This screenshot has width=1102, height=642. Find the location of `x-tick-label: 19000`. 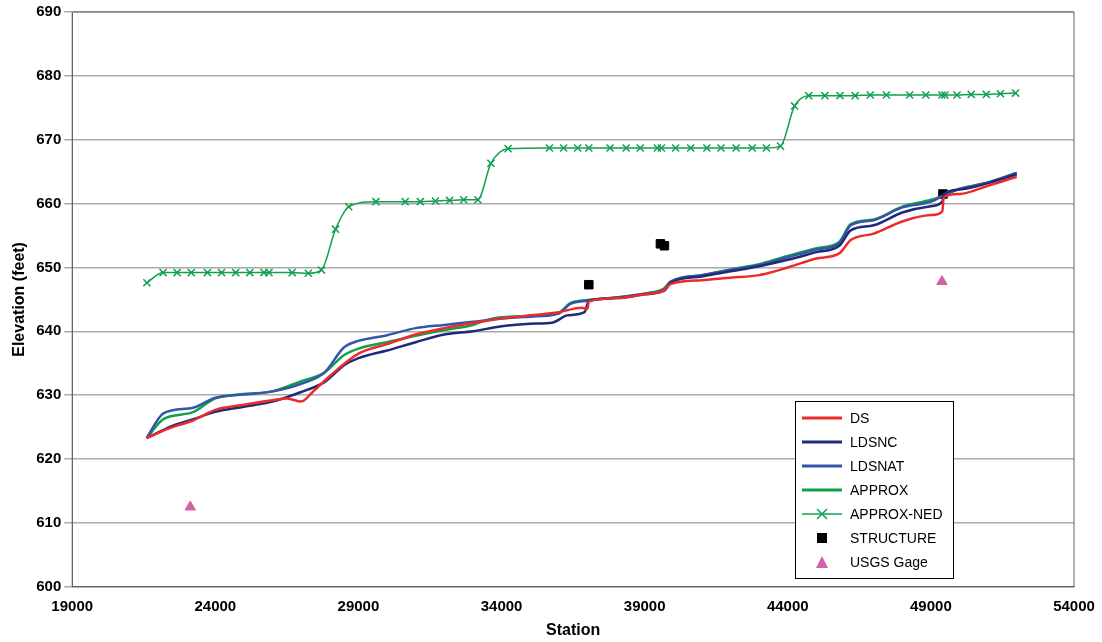

x-tick-label: 19000 is located at coordinates (72, 605).